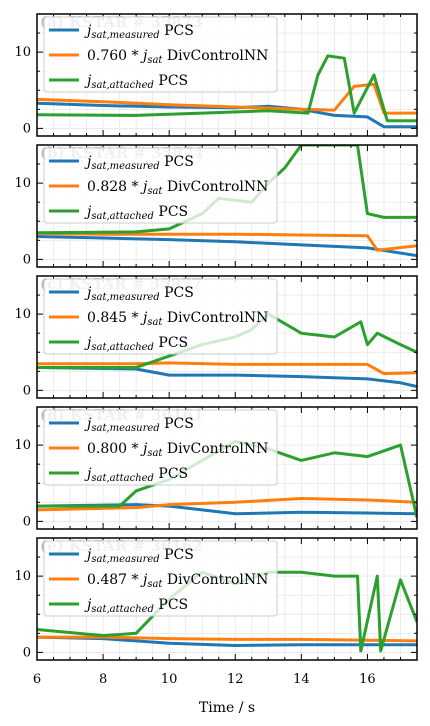 The width and height of the screenshot is (430, 726). Describe the element at coordinates (301, 679) in the screenshot. I see `x-tick-label: 14` at that location.